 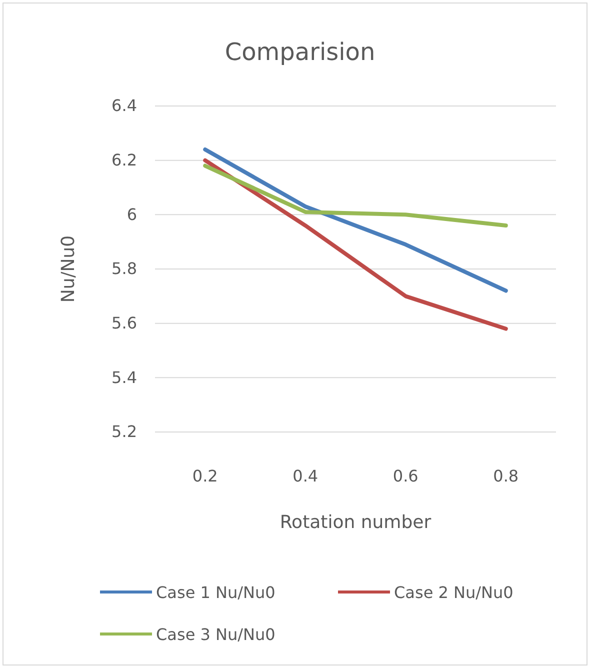 I want to click on x-tick-label: 0.2, so click(x=205, y=476).